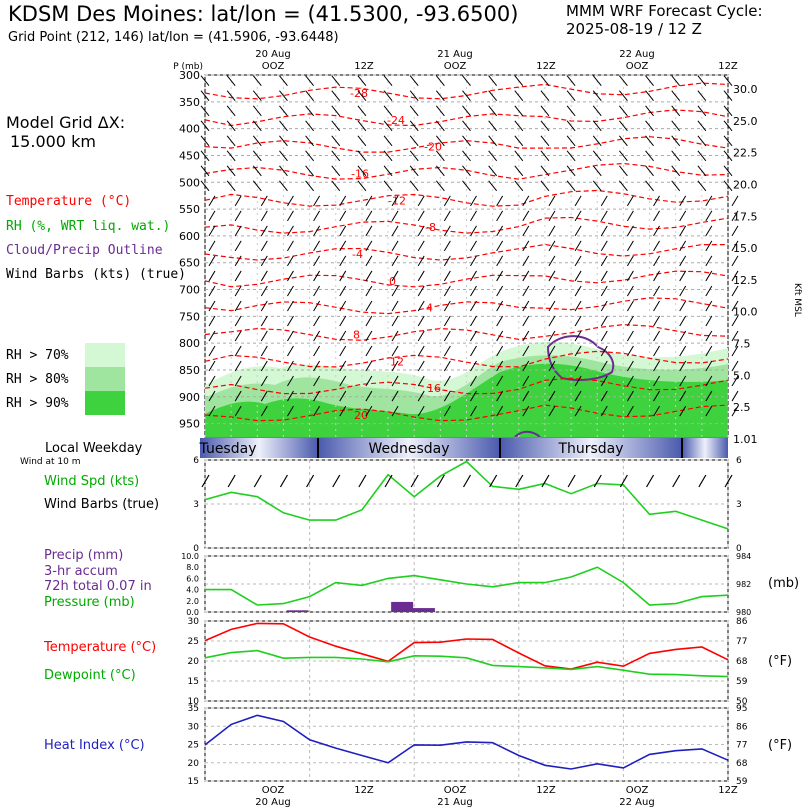  What do you see at coordinates (739, 505) in the screenshot?
I see `wind-panel-right-tick: 3` at bounding box center [739, 505].